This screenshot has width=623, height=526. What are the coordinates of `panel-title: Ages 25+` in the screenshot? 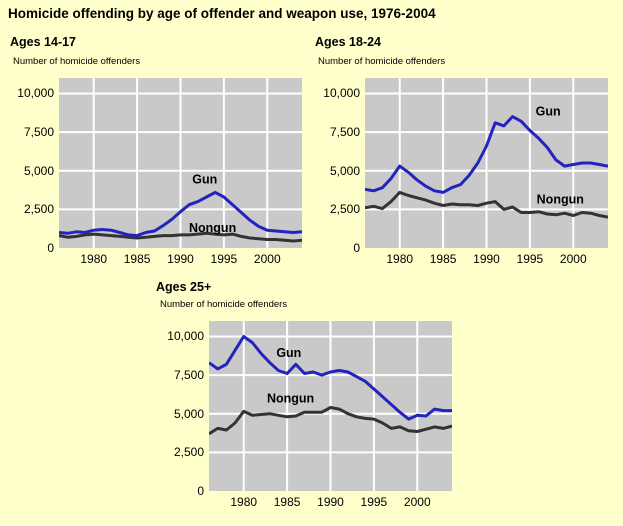 It's located at (184, 287).